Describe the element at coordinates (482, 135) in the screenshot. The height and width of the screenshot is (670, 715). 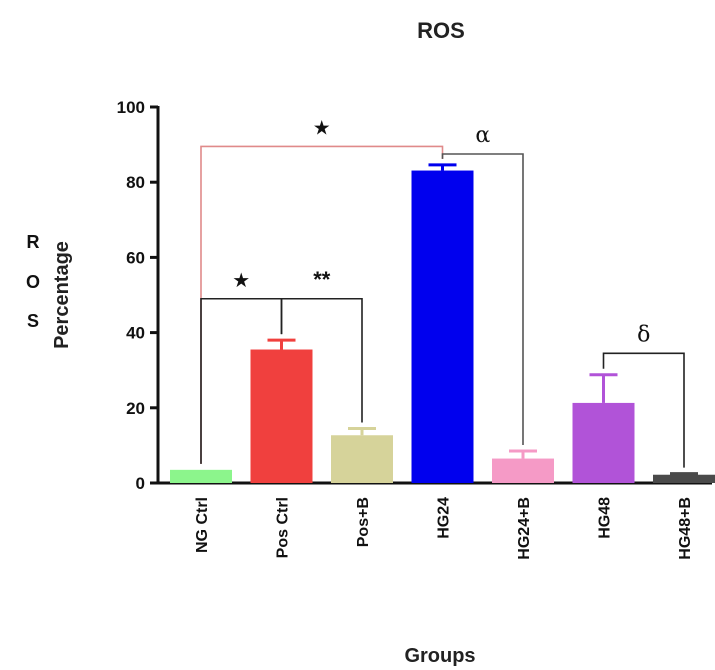
I see `significance-label: α` at that location.